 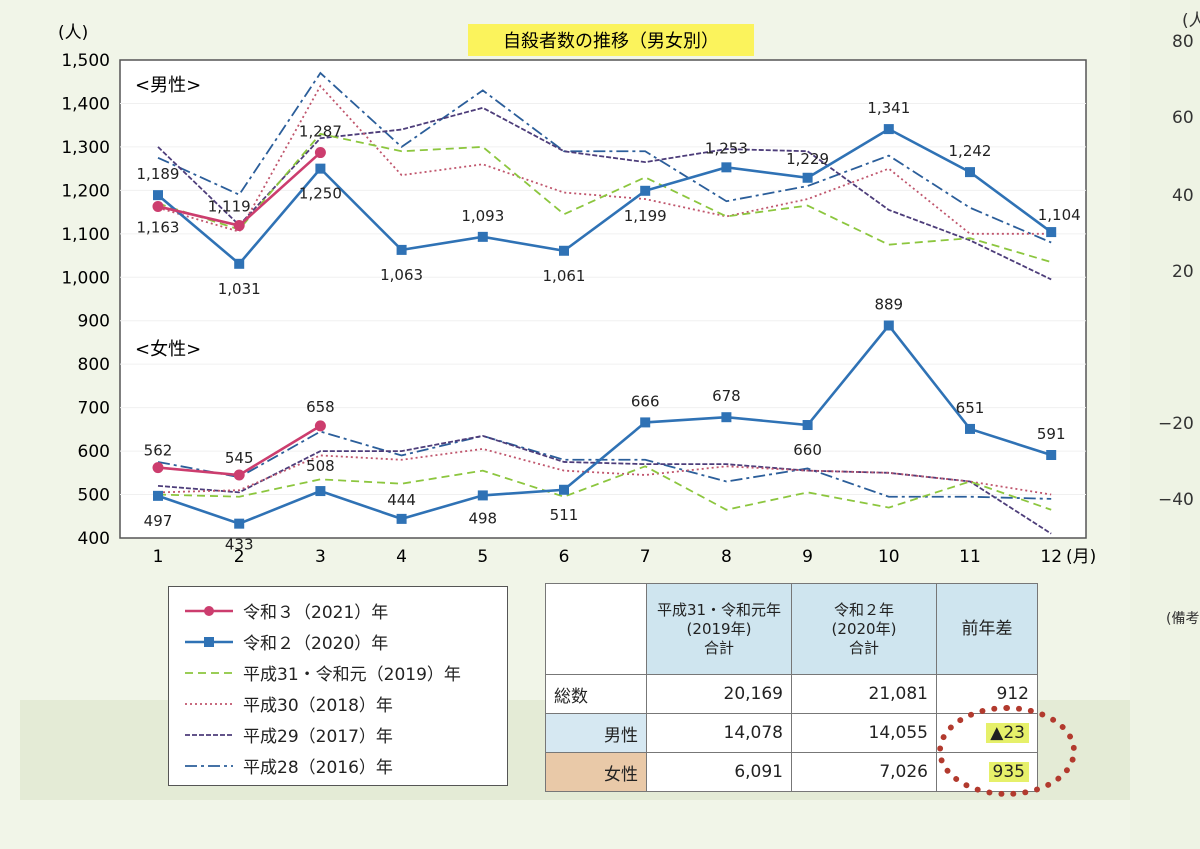 What do you see at coordinates (401, 275) in the screenshot?
I see `data-label: 1,063` at bounding box center [401, 275].